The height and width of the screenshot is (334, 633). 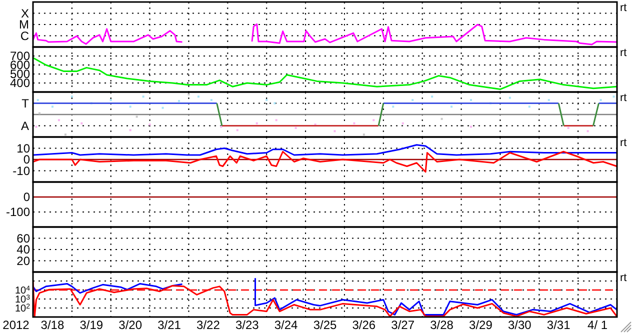 I want to click on x-tick-label: 3/25, so click(x=325, y=325).